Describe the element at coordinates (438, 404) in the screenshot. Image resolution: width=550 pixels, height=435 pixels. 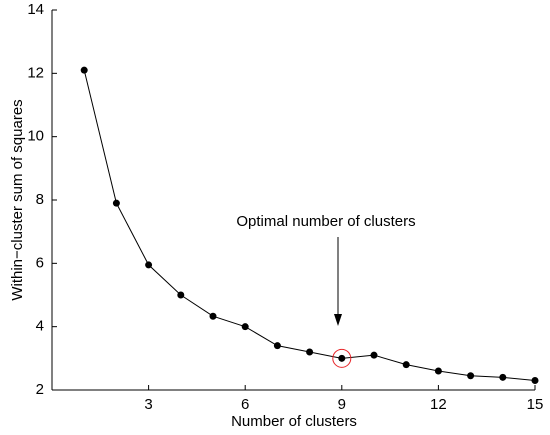
I see `x-tick-label: 12` at that location.